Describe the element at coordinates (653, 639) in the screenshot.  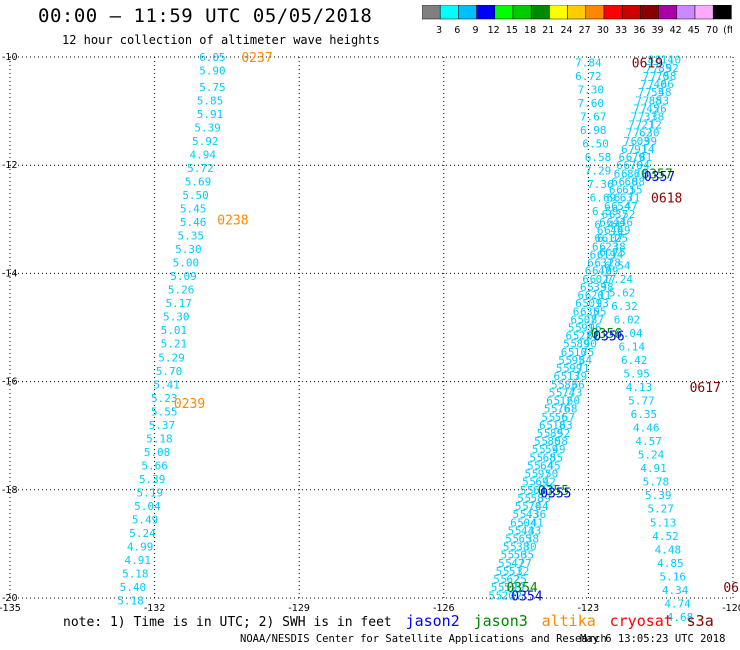
I see `timestamp: May 6 13:05:23 UTC 2018` at that location.